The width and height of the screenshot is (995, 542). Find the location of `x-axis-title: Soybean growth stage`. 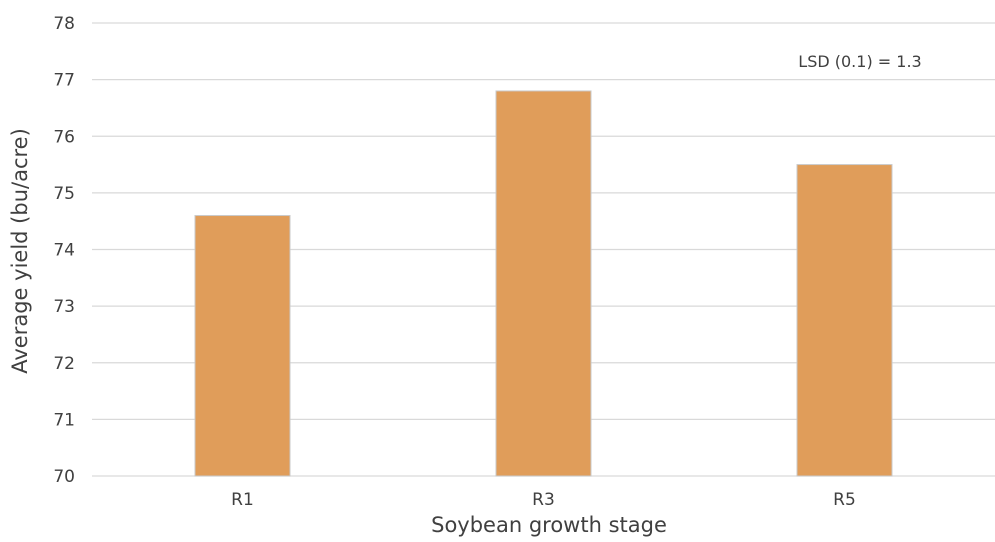

x-axis-title: Soybean growth stage is located at coordinates (549, 525).